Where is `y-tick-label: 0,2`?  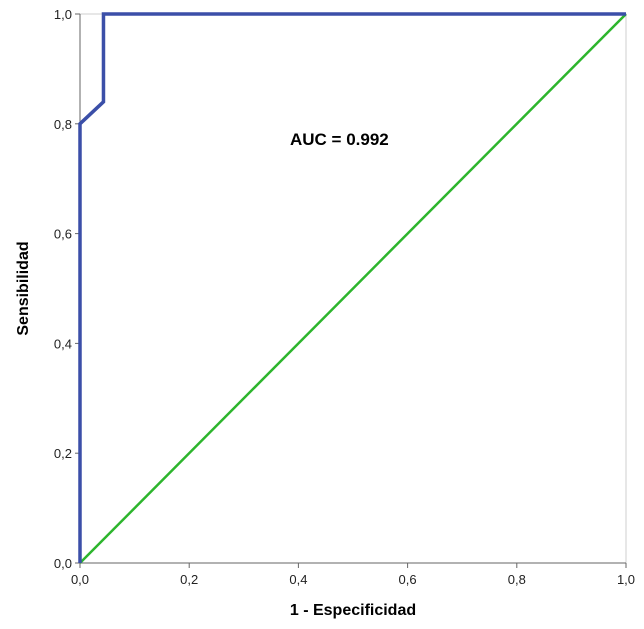 y-tick-label: 0,2 is located at coordinates (63, 453).